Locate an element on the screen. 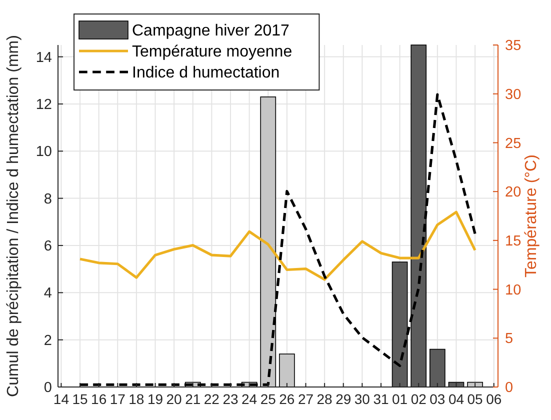 This screenshot has width=551, height=420. y2-tick-label: 5 is located at coordinates (509, 339).